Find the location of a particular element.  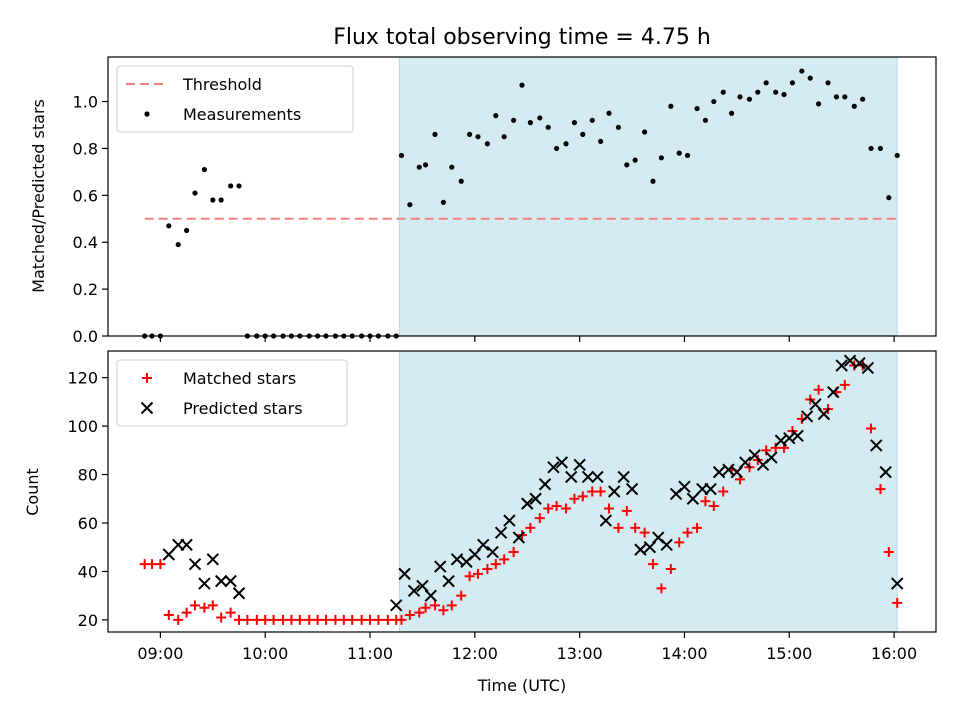

legend-box is located at coordinates (232, 393).